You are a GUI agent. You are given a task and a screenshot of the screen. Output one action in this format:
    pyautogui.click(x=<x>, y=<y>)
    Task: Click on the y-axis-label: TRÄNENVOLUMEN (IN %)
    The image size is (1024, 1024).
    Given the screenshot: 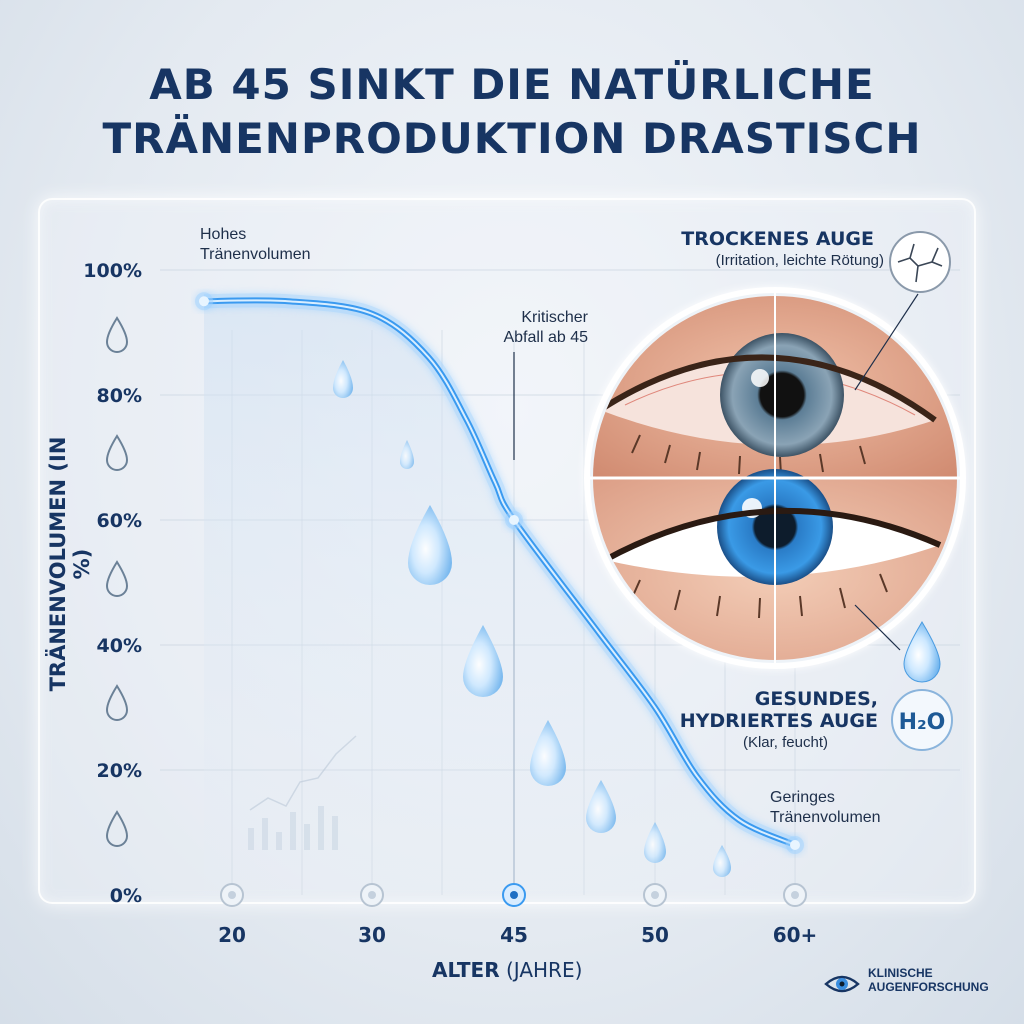 What is the action you would take?
    pyautogui.click(x=70, y=564)
    